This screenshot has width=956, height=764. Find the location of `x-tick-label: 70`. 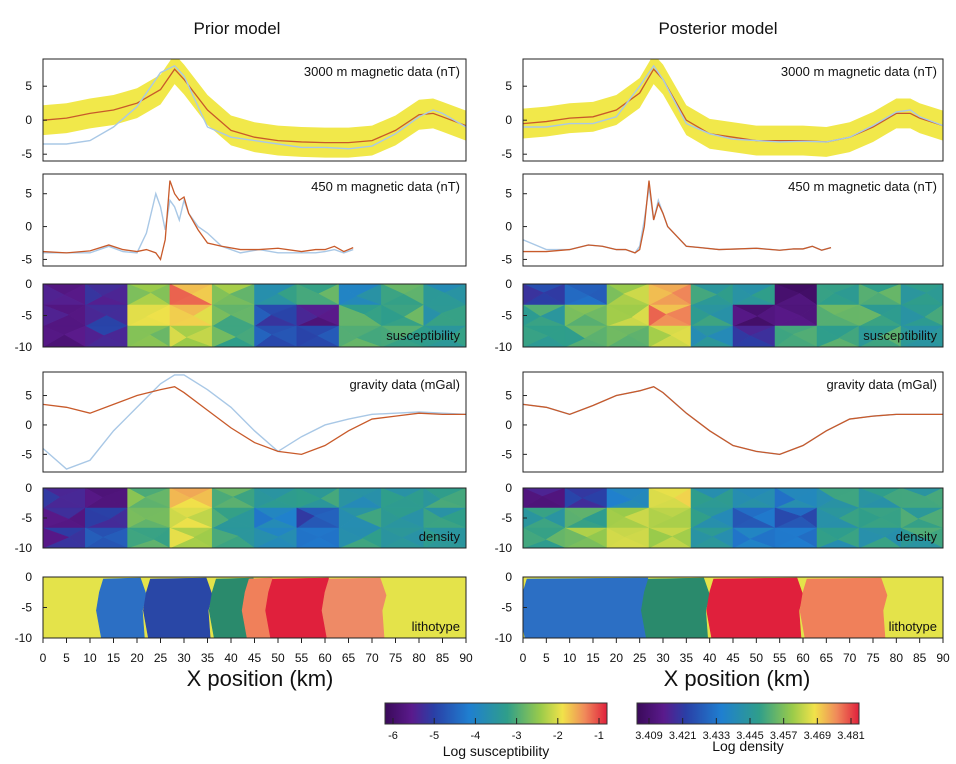

x-tick-label: 70 is located at coordinates (372, 658).